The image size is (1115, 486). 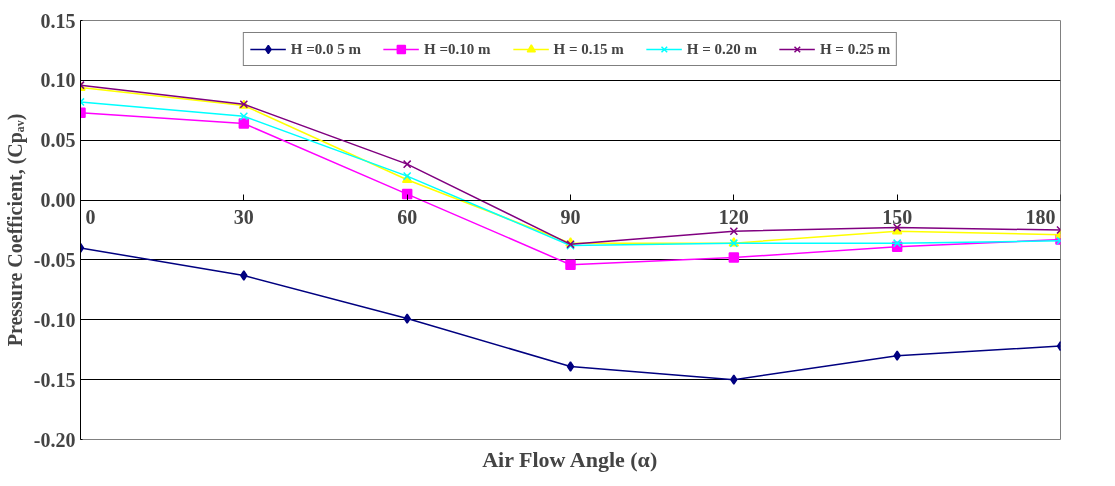 What do you see at coordinates (15, 230) in the screenshot?
I see `y-axis-title: Pressure Coefficient, (Cpₐᵥ)` at bounding box center [15, 230].